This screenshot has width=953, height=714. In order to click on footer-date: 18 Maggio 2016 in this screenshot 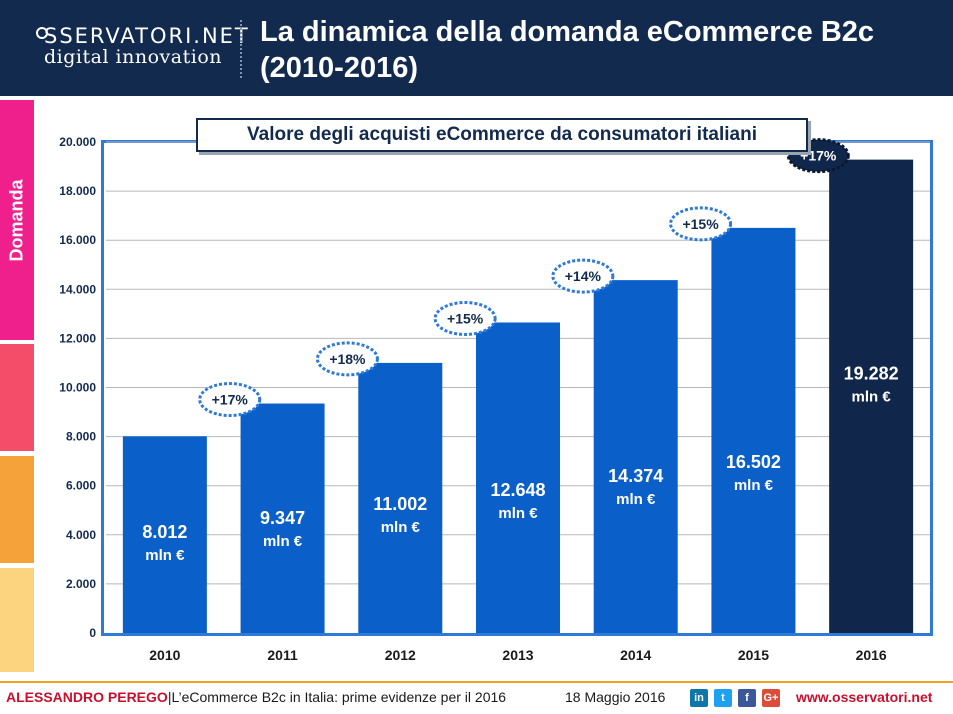, I will do `click(615, 697)`.